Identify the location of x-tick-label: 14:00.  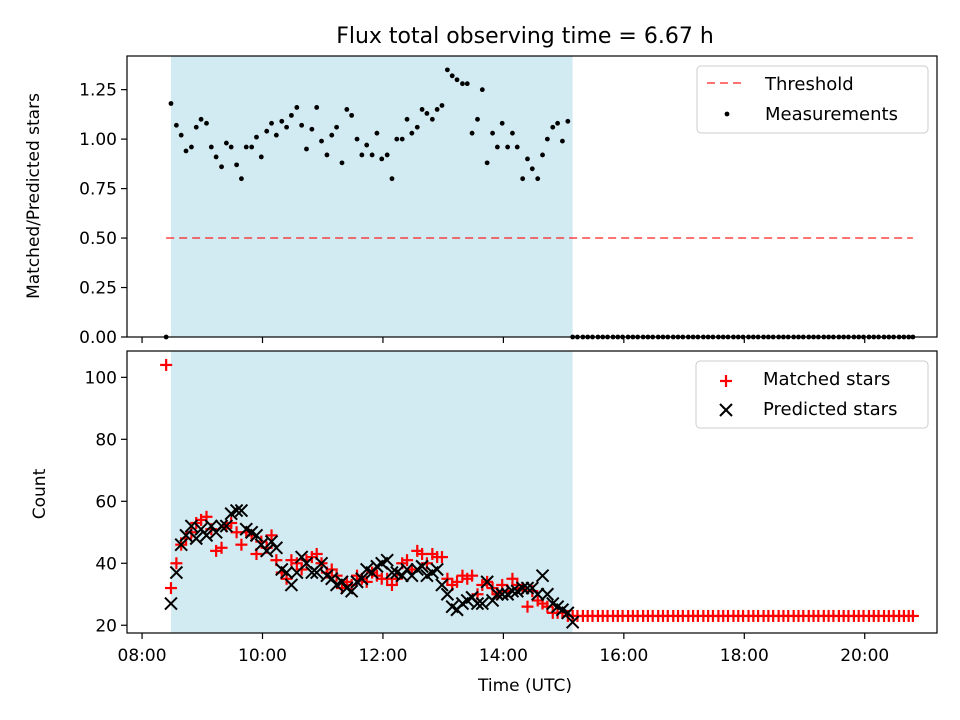
(503, 656).